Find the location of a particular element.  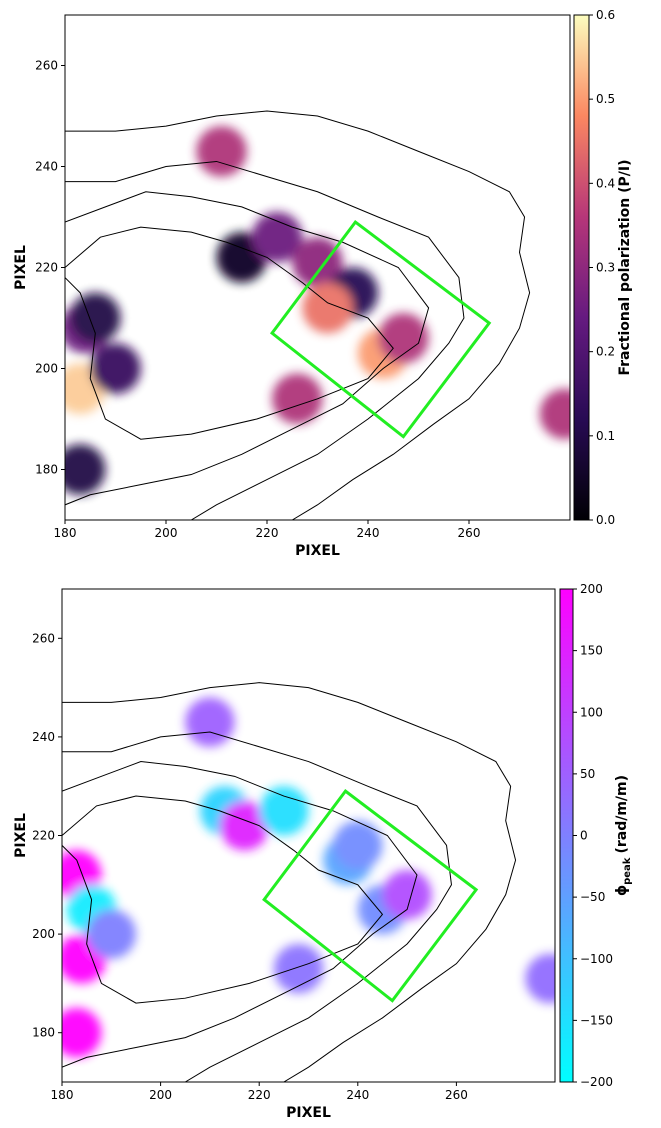

colorbar-tick-label: 0 is located at coordinates (584, 836).